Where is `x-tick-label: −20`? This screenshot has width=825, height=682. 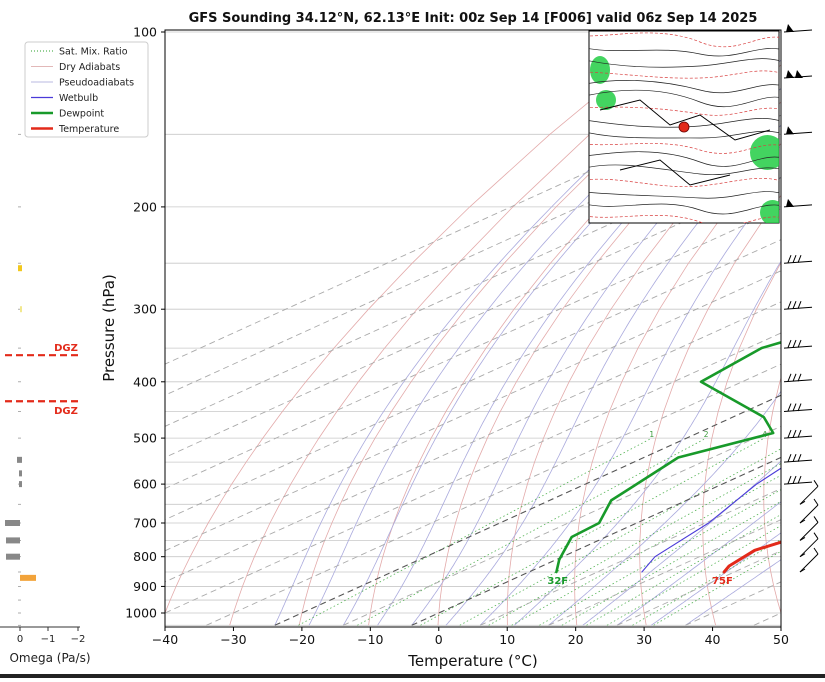
x-tick-label: −20 is located at coordinates (302, 639).